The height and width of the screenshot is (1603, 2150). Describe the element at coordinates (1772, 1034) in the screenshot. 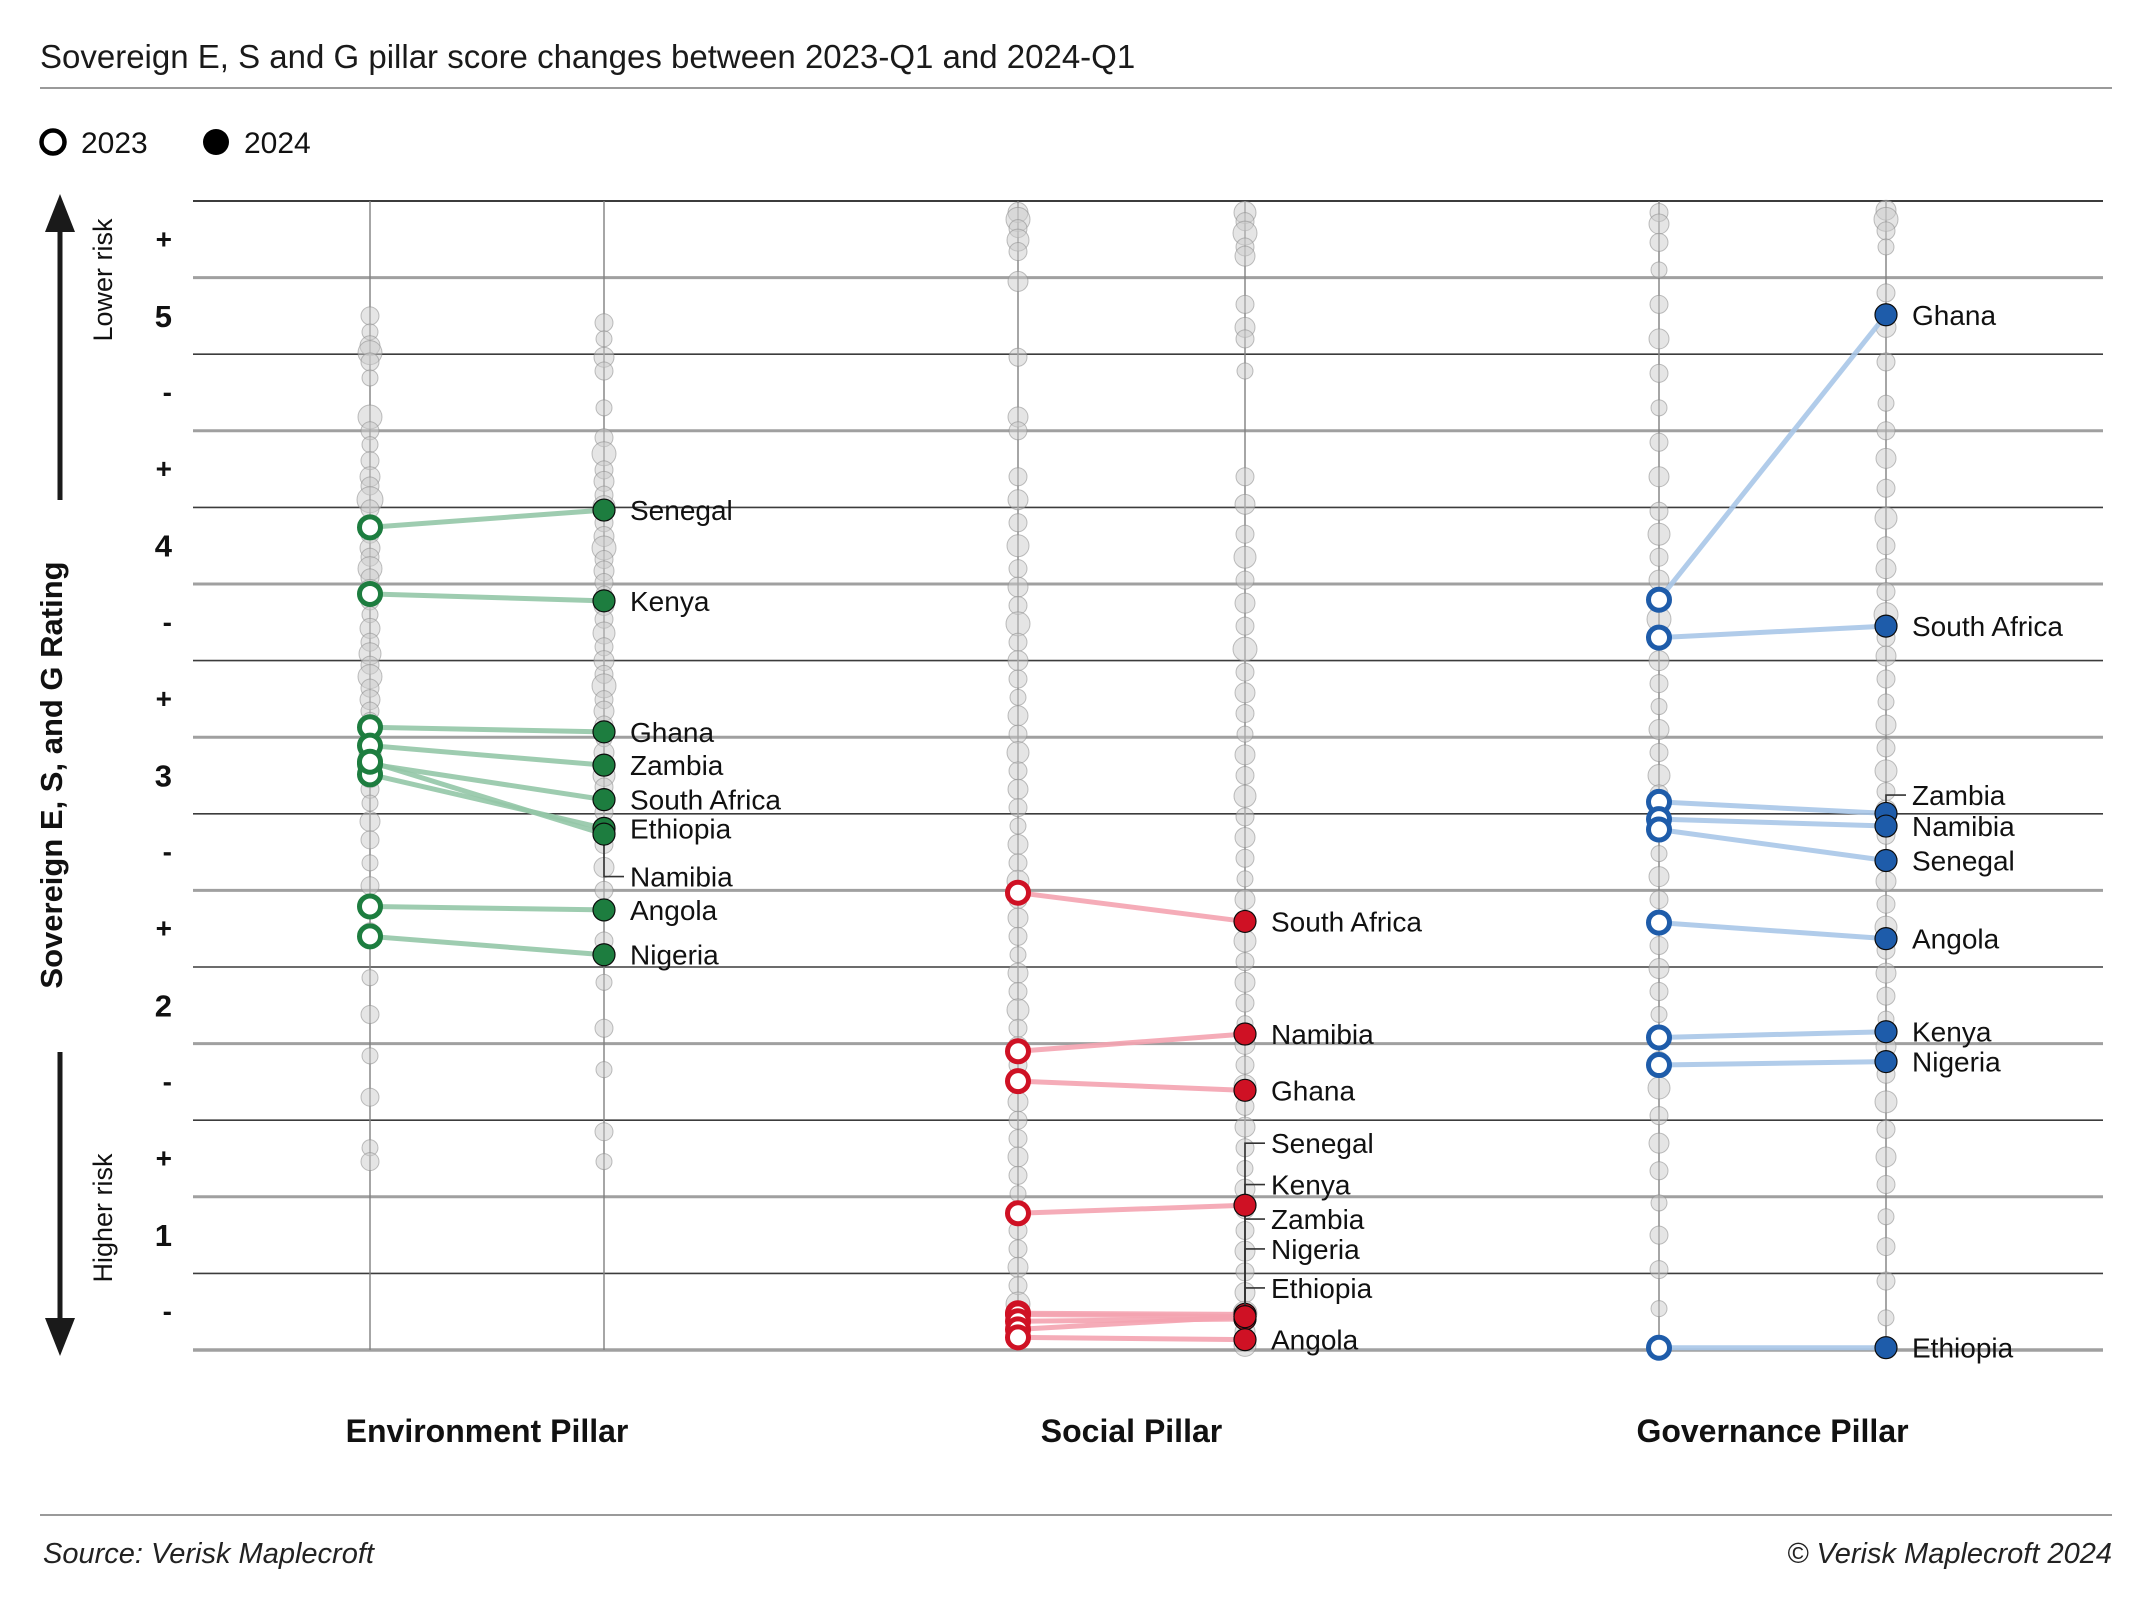

I see `change-line-kenya` at that location.